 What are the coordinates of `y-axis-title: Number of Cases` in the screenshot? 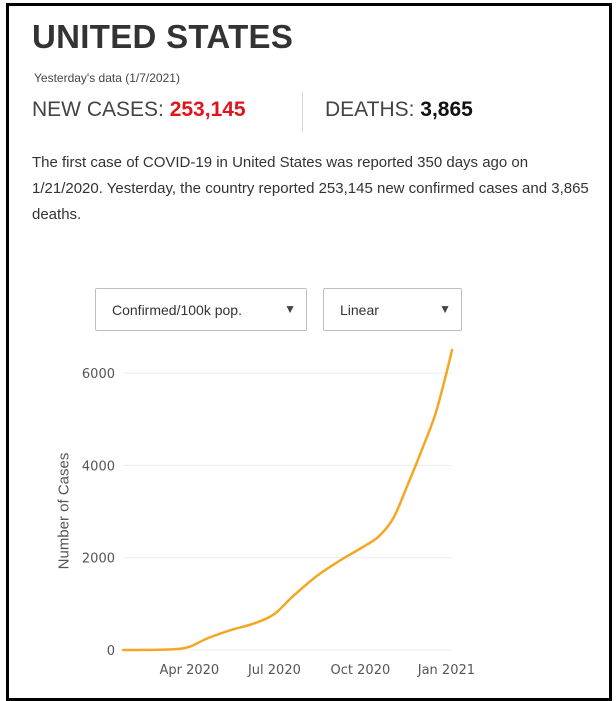 It's located at (64, 511).